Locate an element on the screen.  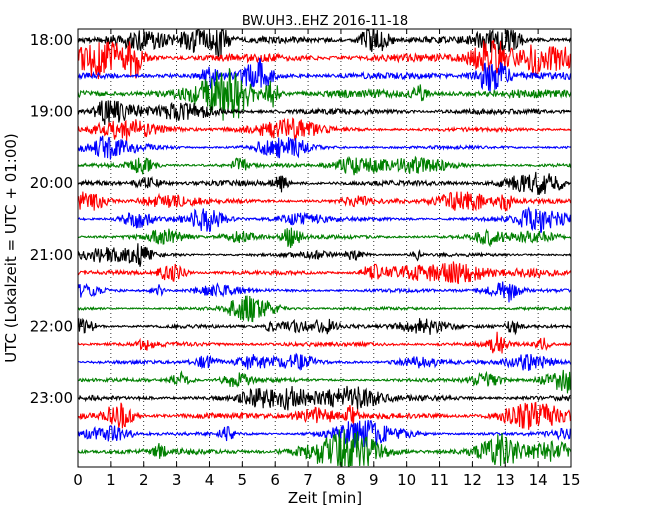
y-tick-label: 21:00 is located at coordinates (51, 255).